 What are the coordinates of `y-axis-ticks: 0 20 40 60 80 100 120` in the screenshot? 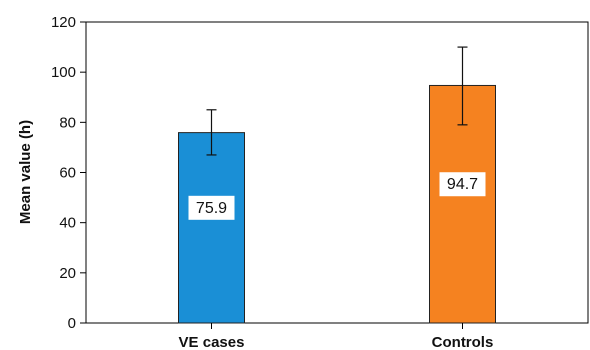 It's located at (68, 173).